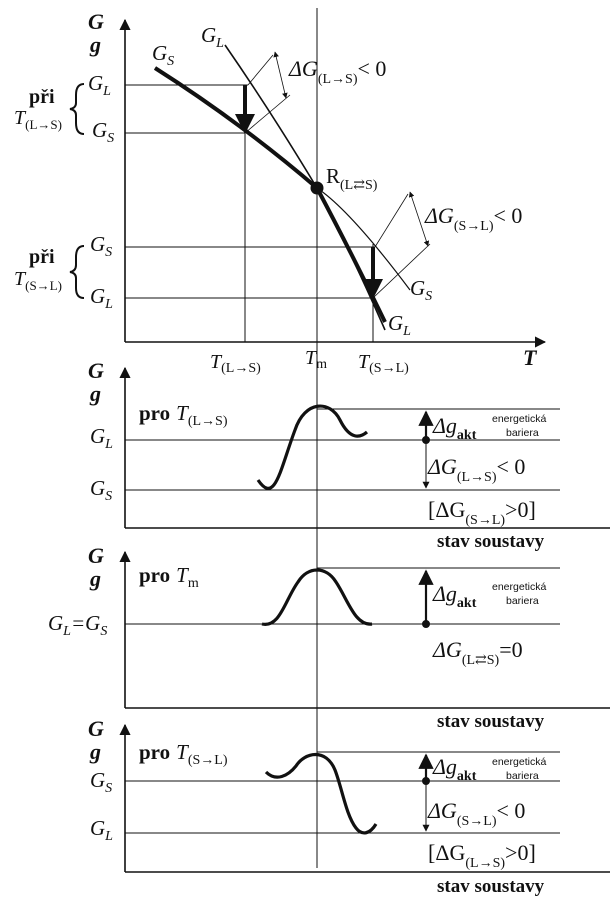  What do you see at coordinates (101, 246) in the screenshot?
I see `left-gs-2: GS` at bounding box center [101, 246].